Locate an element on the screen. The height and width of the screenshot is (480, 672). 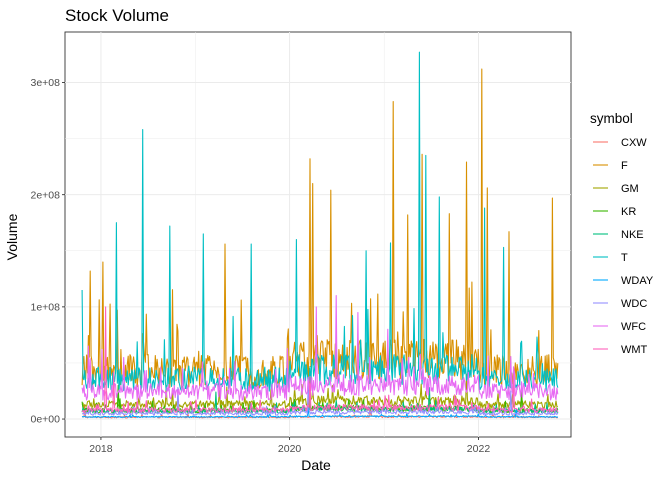
chart-title: Stock Volume is located at coordinates (117, 15).